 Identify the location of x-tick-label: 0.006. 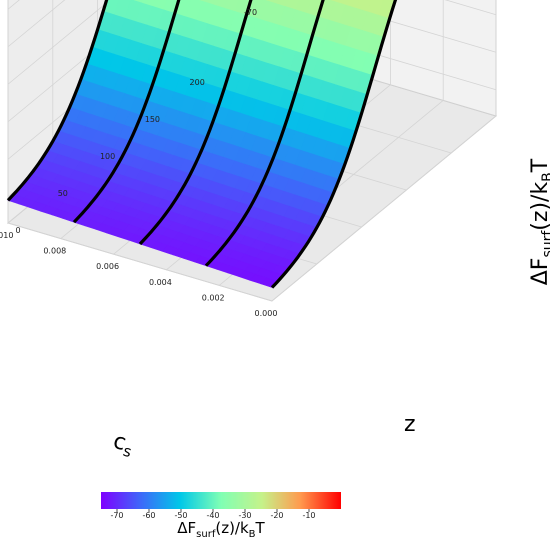
(107, 266).